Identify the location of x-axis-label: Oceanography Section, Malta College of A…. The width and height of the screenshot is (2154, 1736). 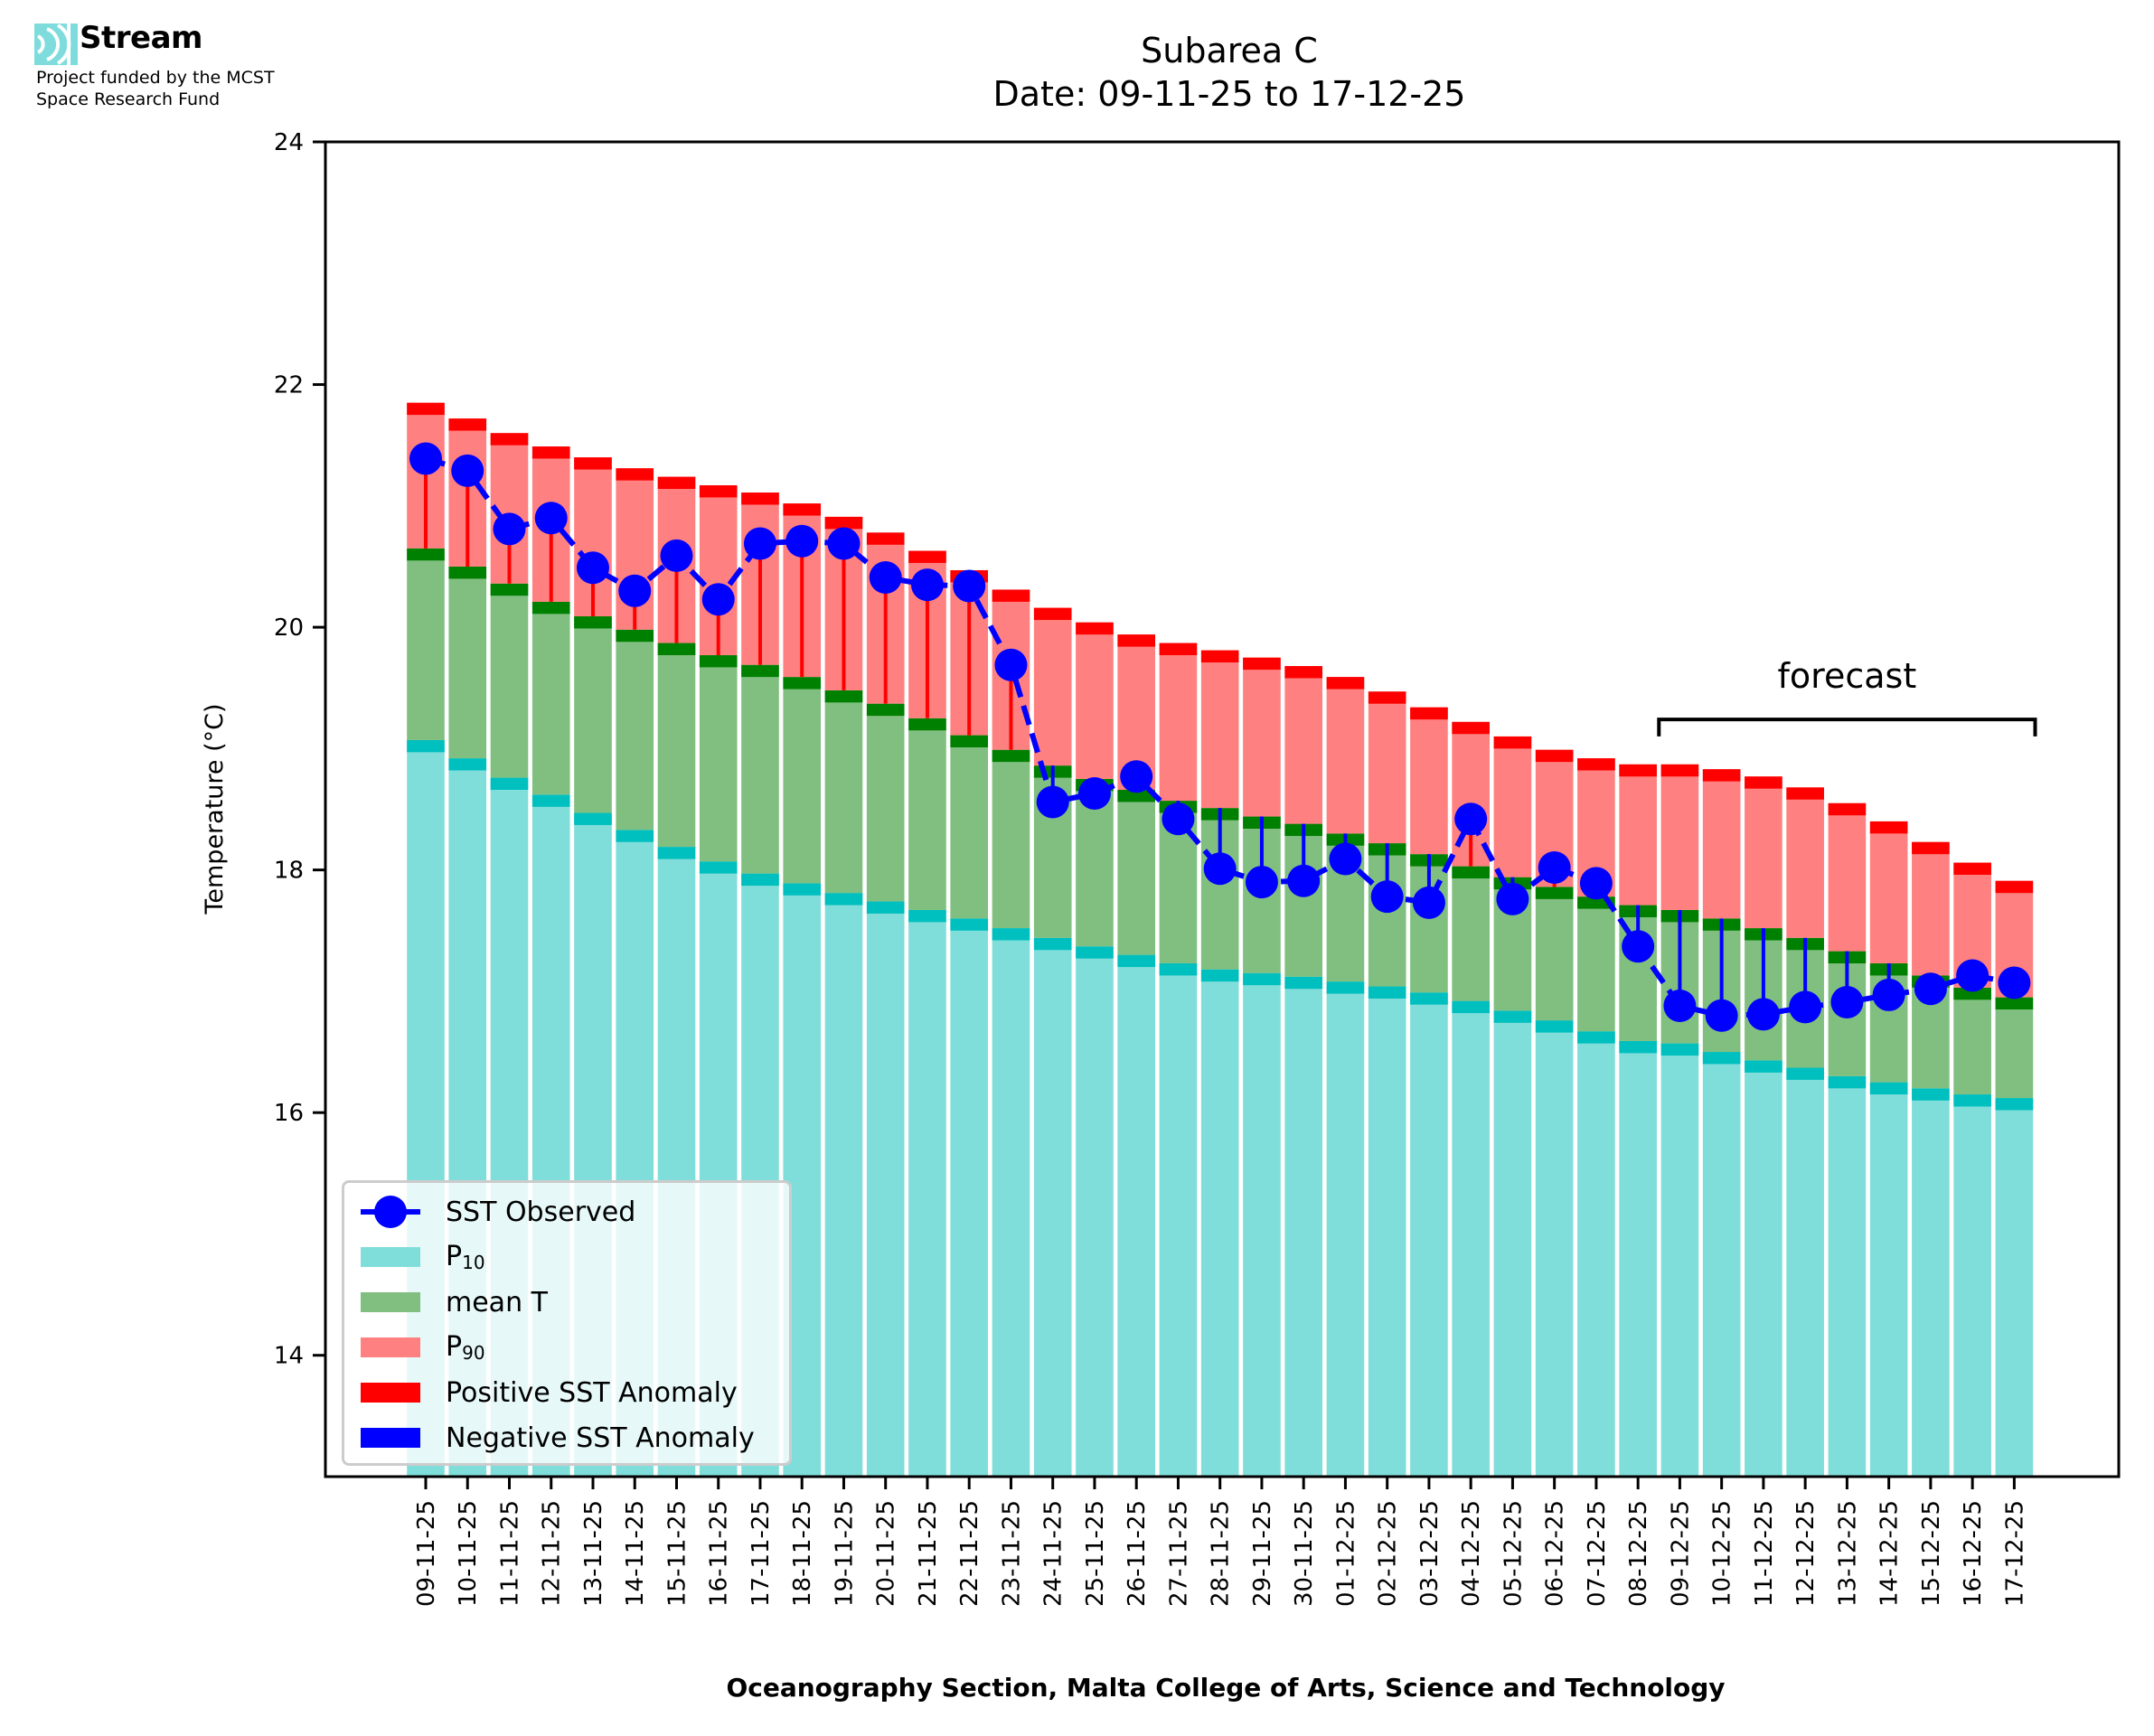
(1225, 1688).